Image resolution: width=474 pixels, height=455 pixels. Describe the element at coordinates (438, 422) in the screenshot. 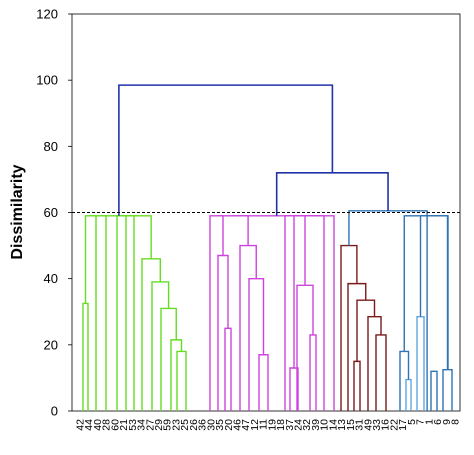

I see `leaf-label: 6` at that location.